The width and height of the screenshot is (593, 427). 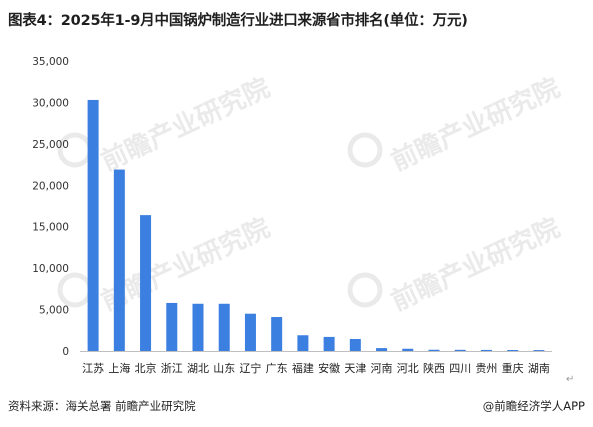 I want to click on y-tick-label: 30,000, so click(x=50, y=103).